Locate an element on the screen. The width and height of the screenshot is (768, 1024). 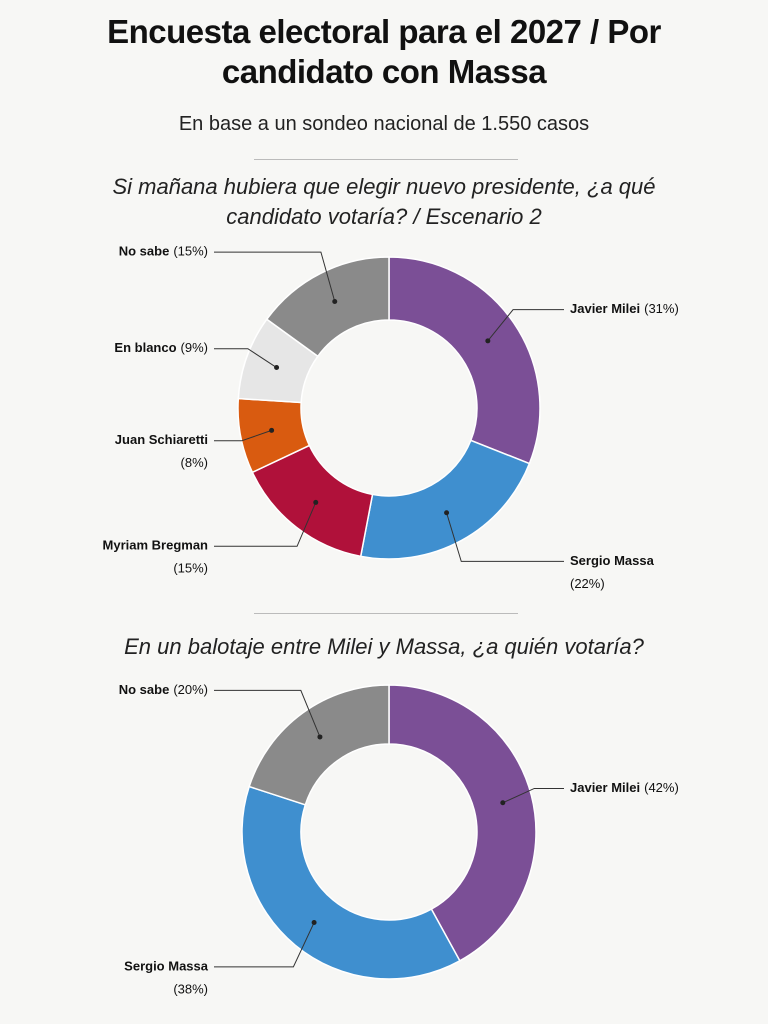
label-value: (8%) is located at coordinates (194, 462).